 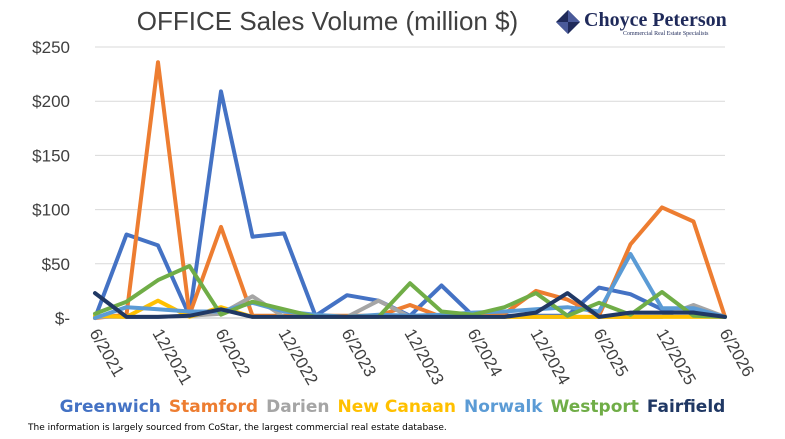 I want to click on x-tick-label: 6/2022, so click(x=233, y=353).